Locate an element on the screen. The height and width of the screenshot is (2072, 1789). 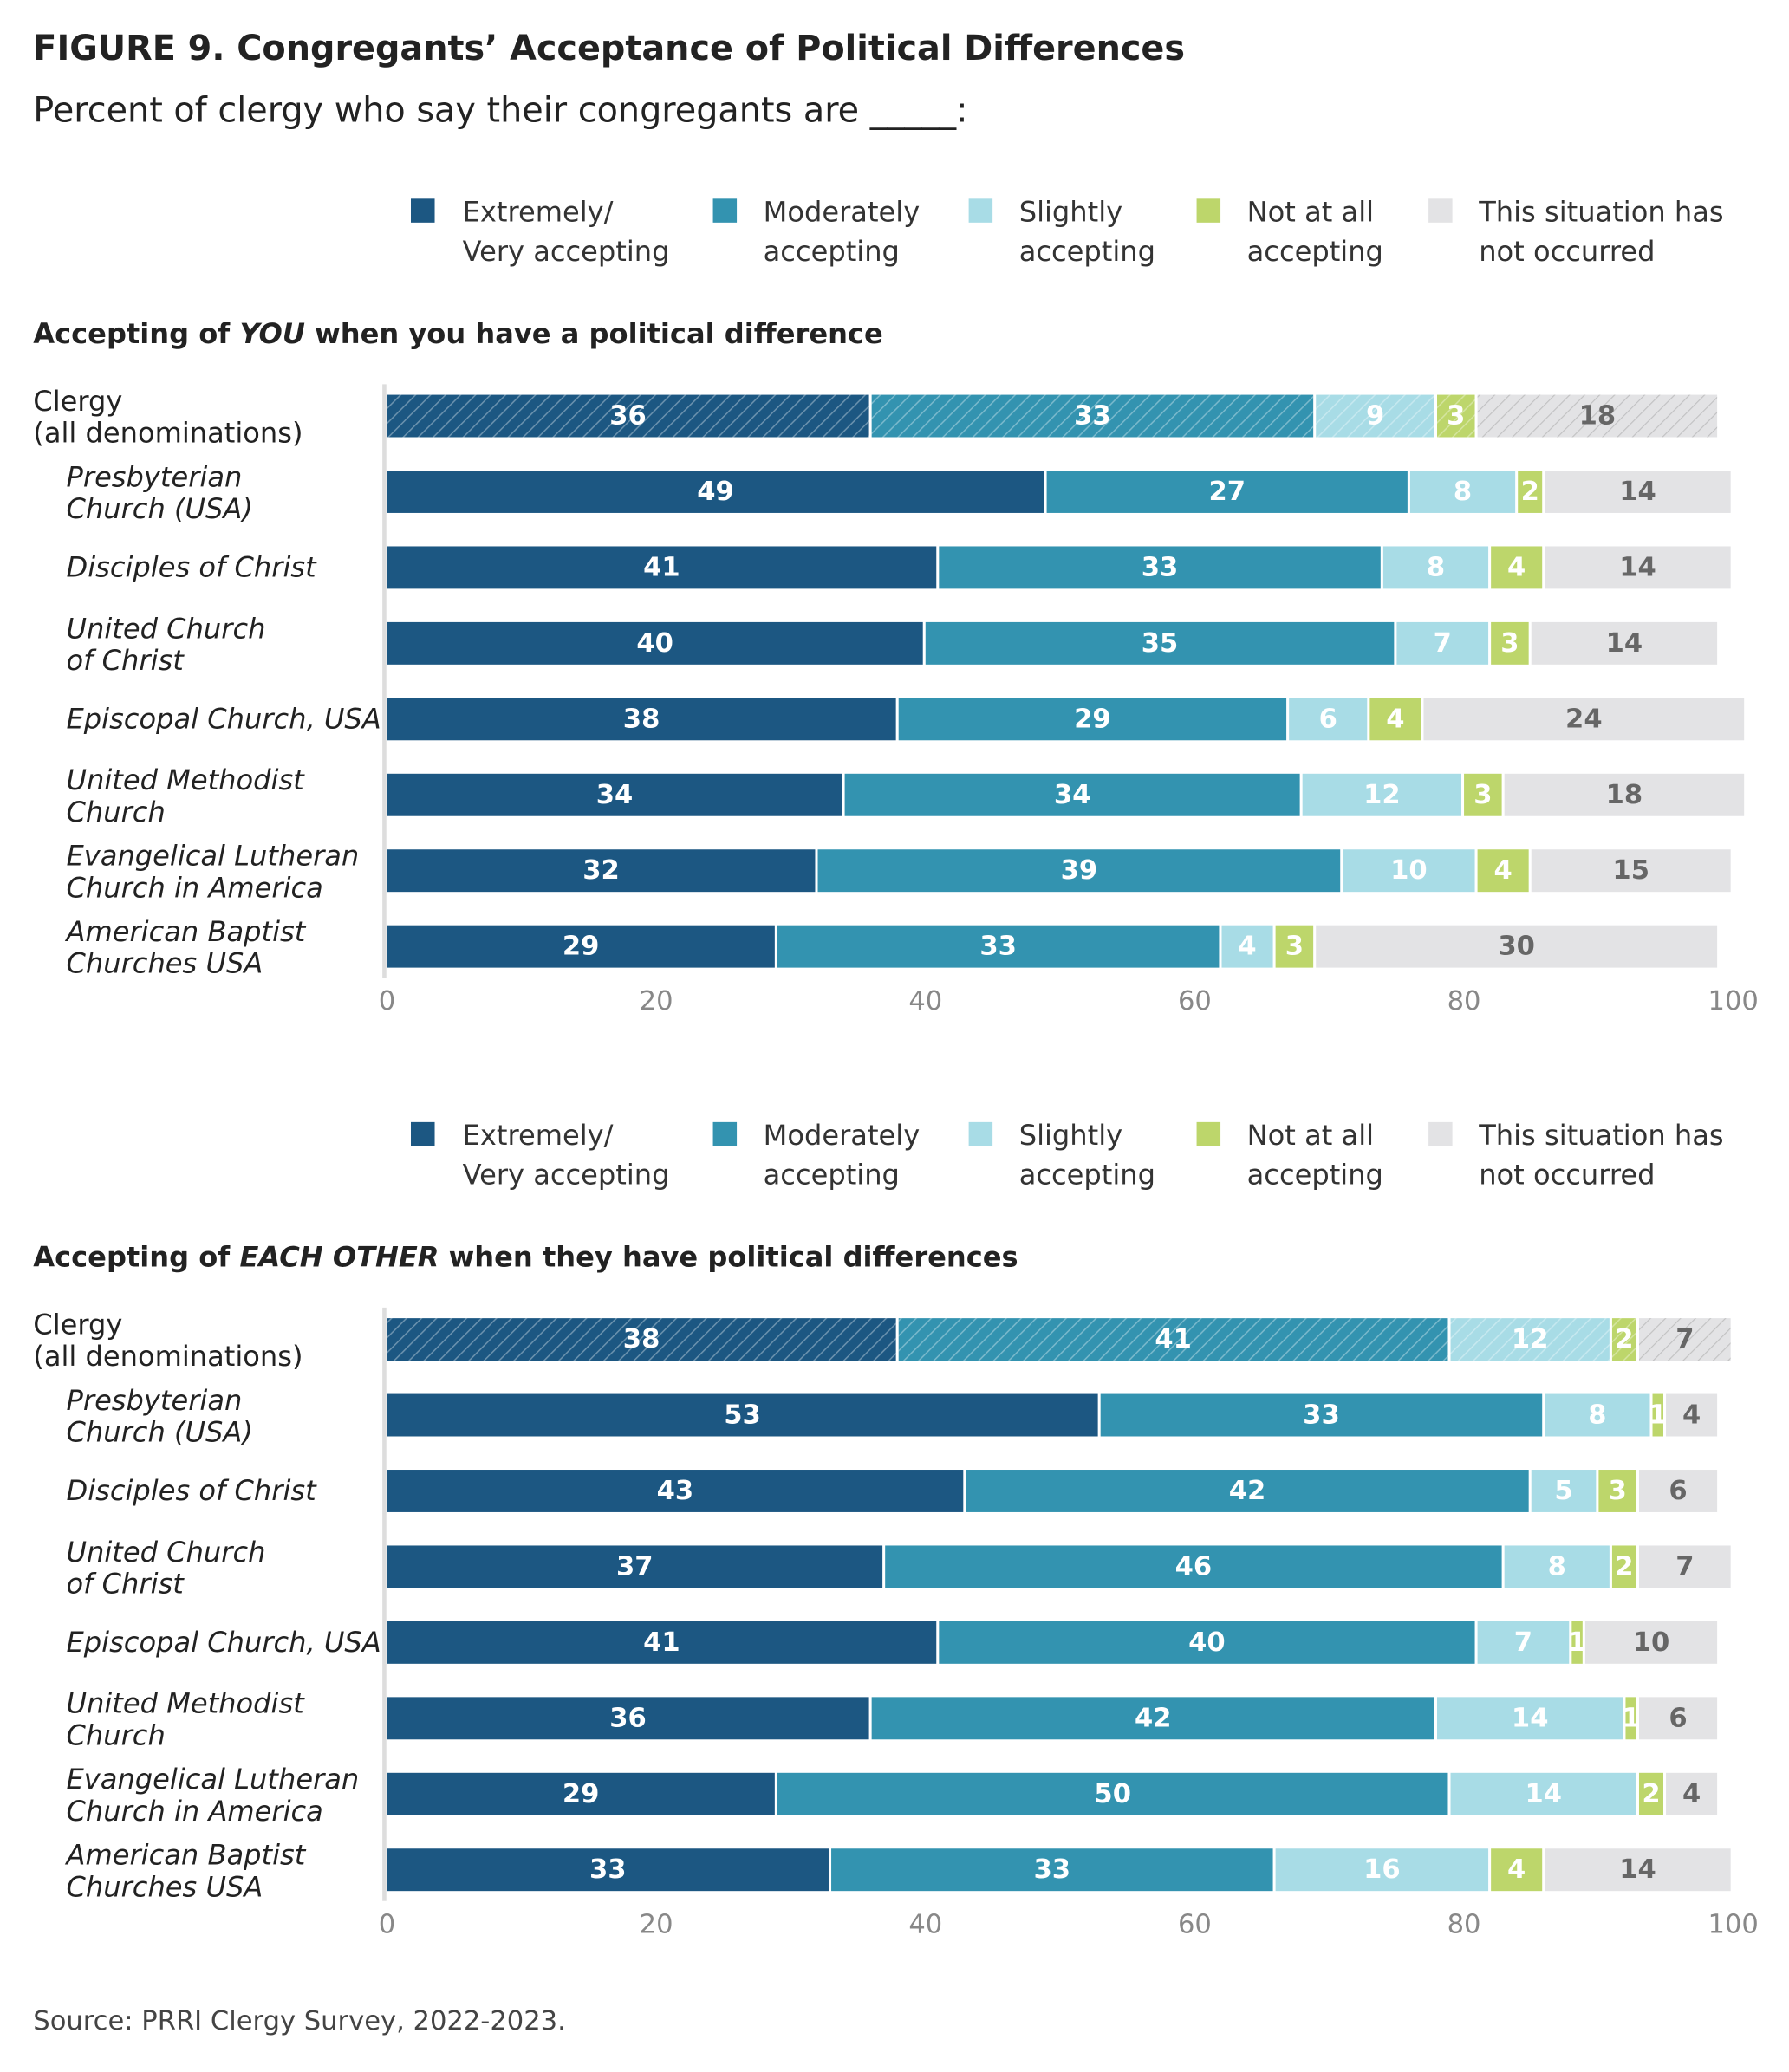
legend-swatch-not-at-all is located at coordinates (1208, 1134).